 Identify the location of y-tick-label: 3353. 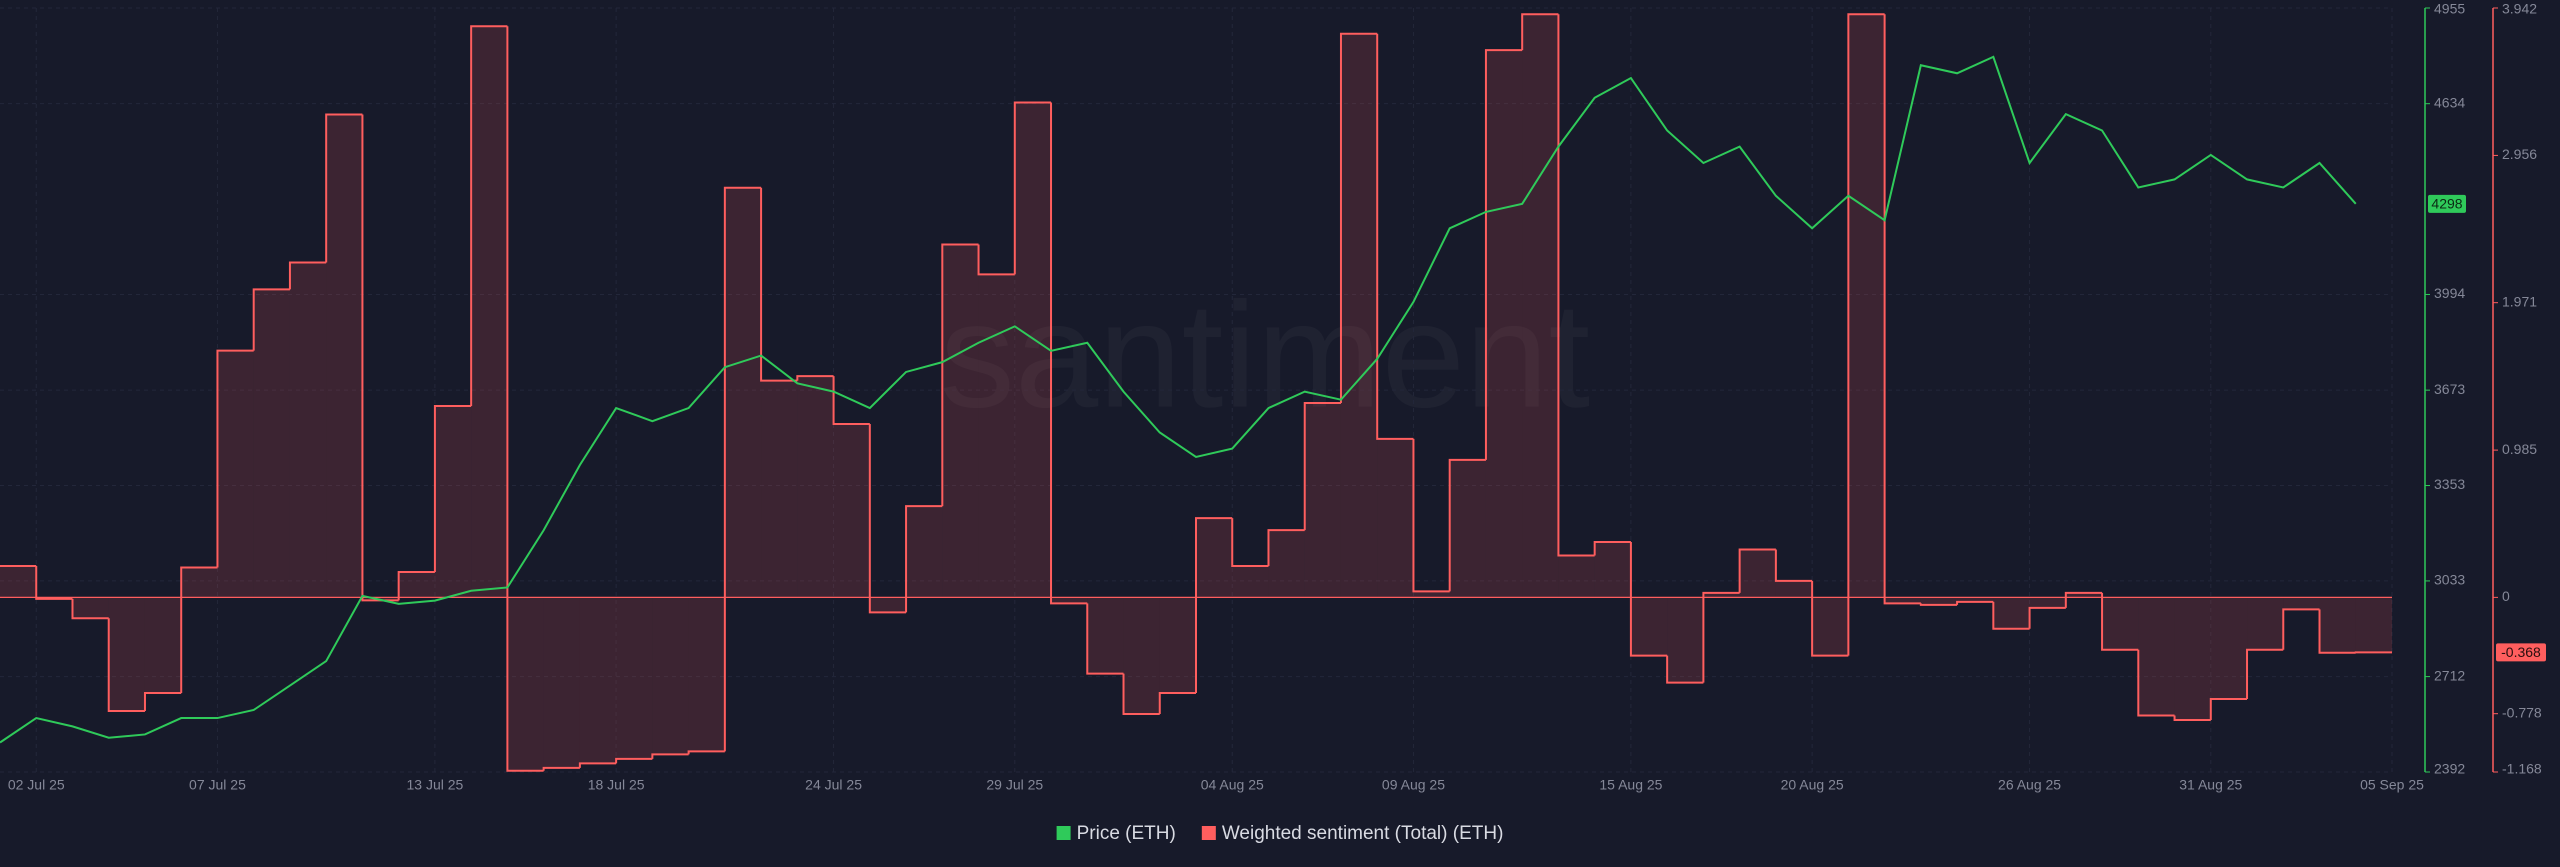
(2449, 484).